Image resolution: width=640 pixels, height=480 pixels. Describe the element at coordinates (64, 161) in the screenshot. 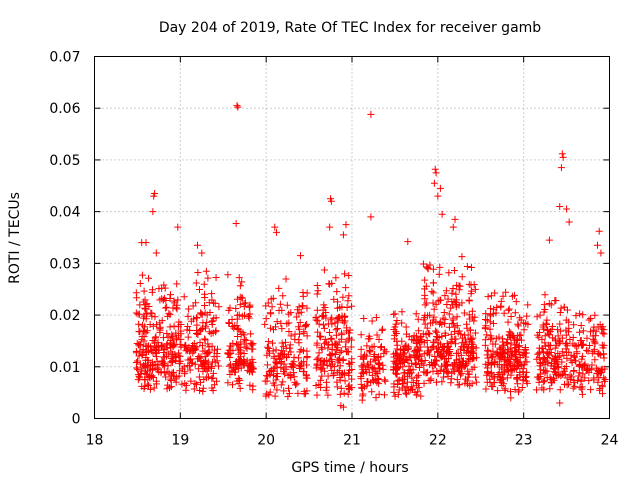

I see `y-tick-label: 0.05` at that location.